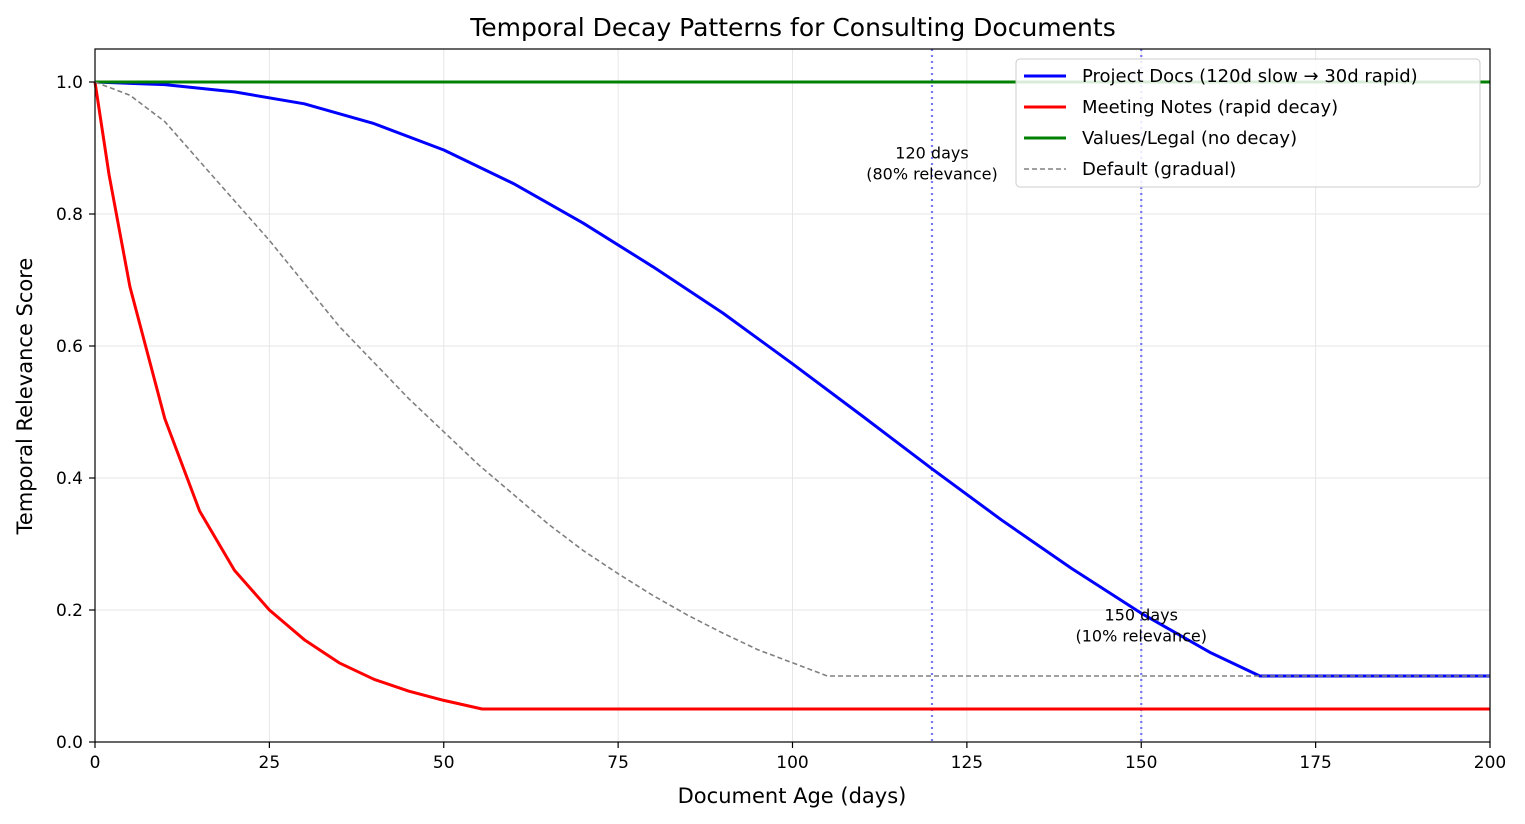 The image size is (1525, 824). What do you see at coordinates (25, 397) in the screenshot?
I see `y-axis-label: Temporal Relevance Score` at bounding box center [25, 397].